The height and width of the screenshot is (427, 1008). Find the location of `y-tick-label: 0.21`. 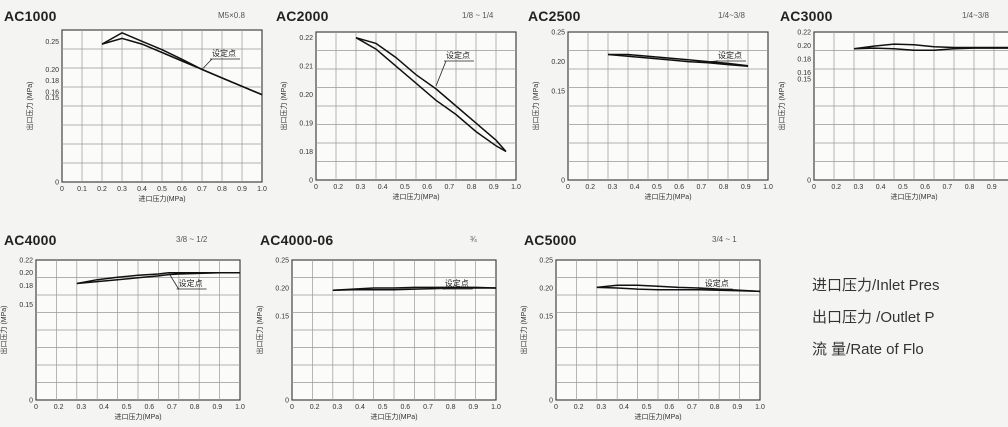

y-tick-label: 0.21 is located at coordinates (306, 67).